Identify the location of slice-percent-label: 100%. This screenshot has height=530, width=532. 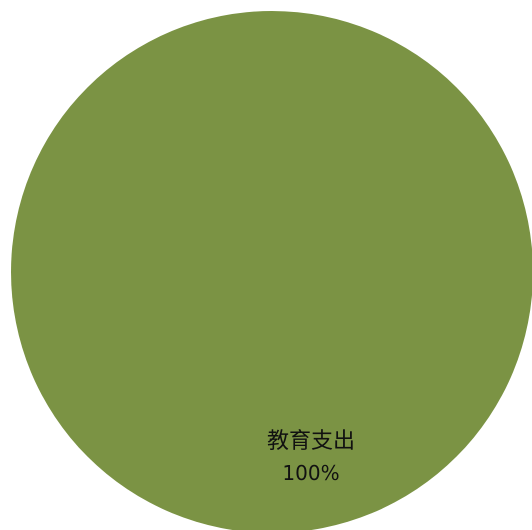
(310, 473).